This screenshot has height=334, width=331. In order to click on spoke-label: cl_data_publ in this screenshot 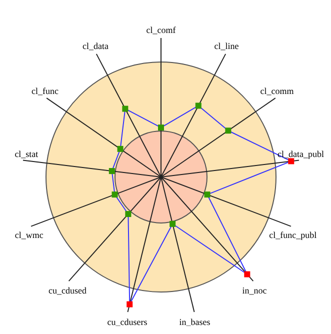, I will do `click(301, 154)`.